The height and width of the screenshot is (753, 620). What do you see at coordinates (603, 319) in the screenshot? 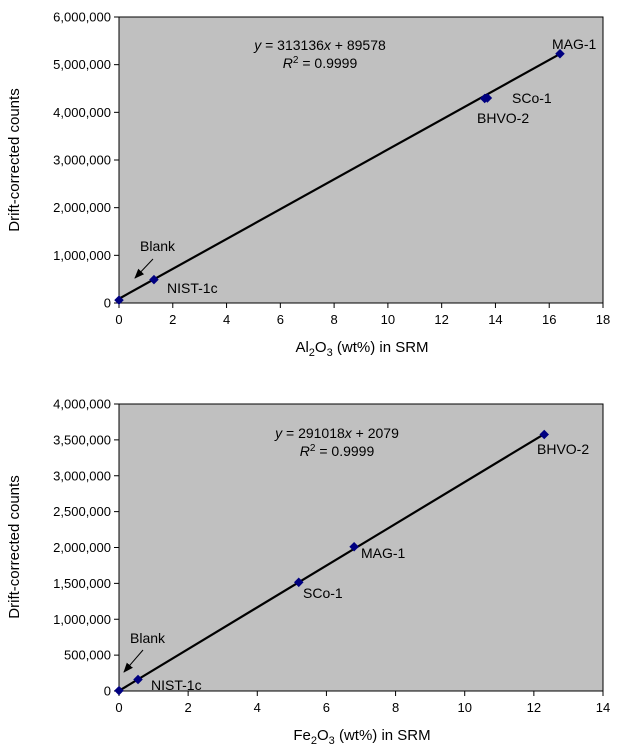
I see `x-tick-label: 18` at bounding box center [603, 319].